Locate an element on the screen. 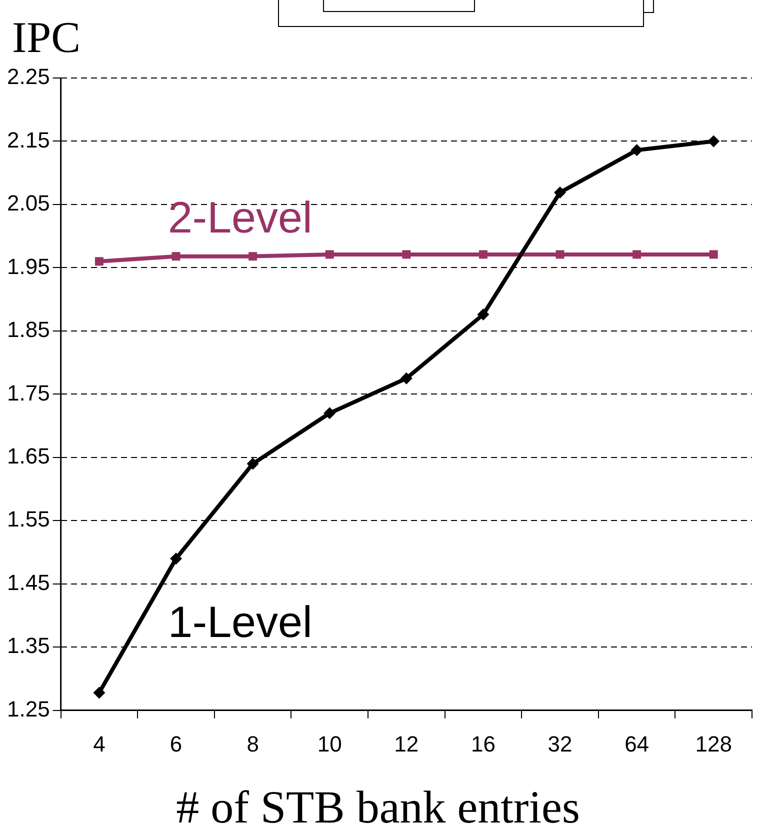 This screenshot has height=838, width=760. x-tick-label: 8 is located at coordinates (252, 744).